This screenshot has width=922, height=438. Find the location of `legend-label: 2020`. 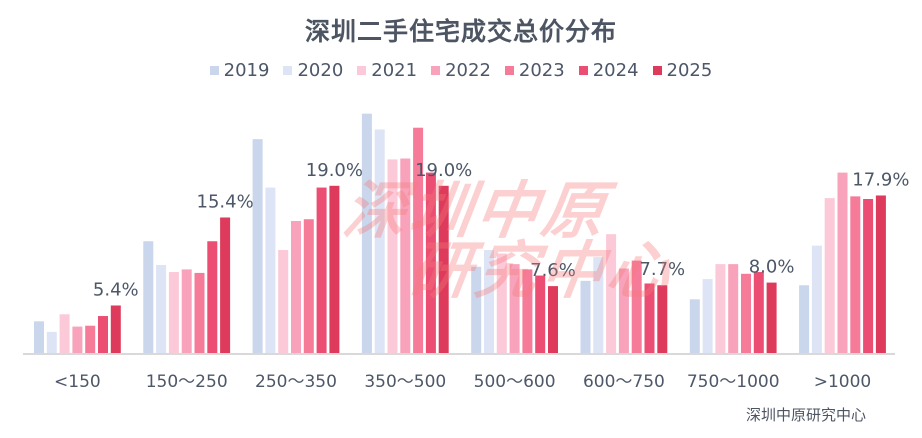

legend-label: 2020 is located at coordinates (320, 70).